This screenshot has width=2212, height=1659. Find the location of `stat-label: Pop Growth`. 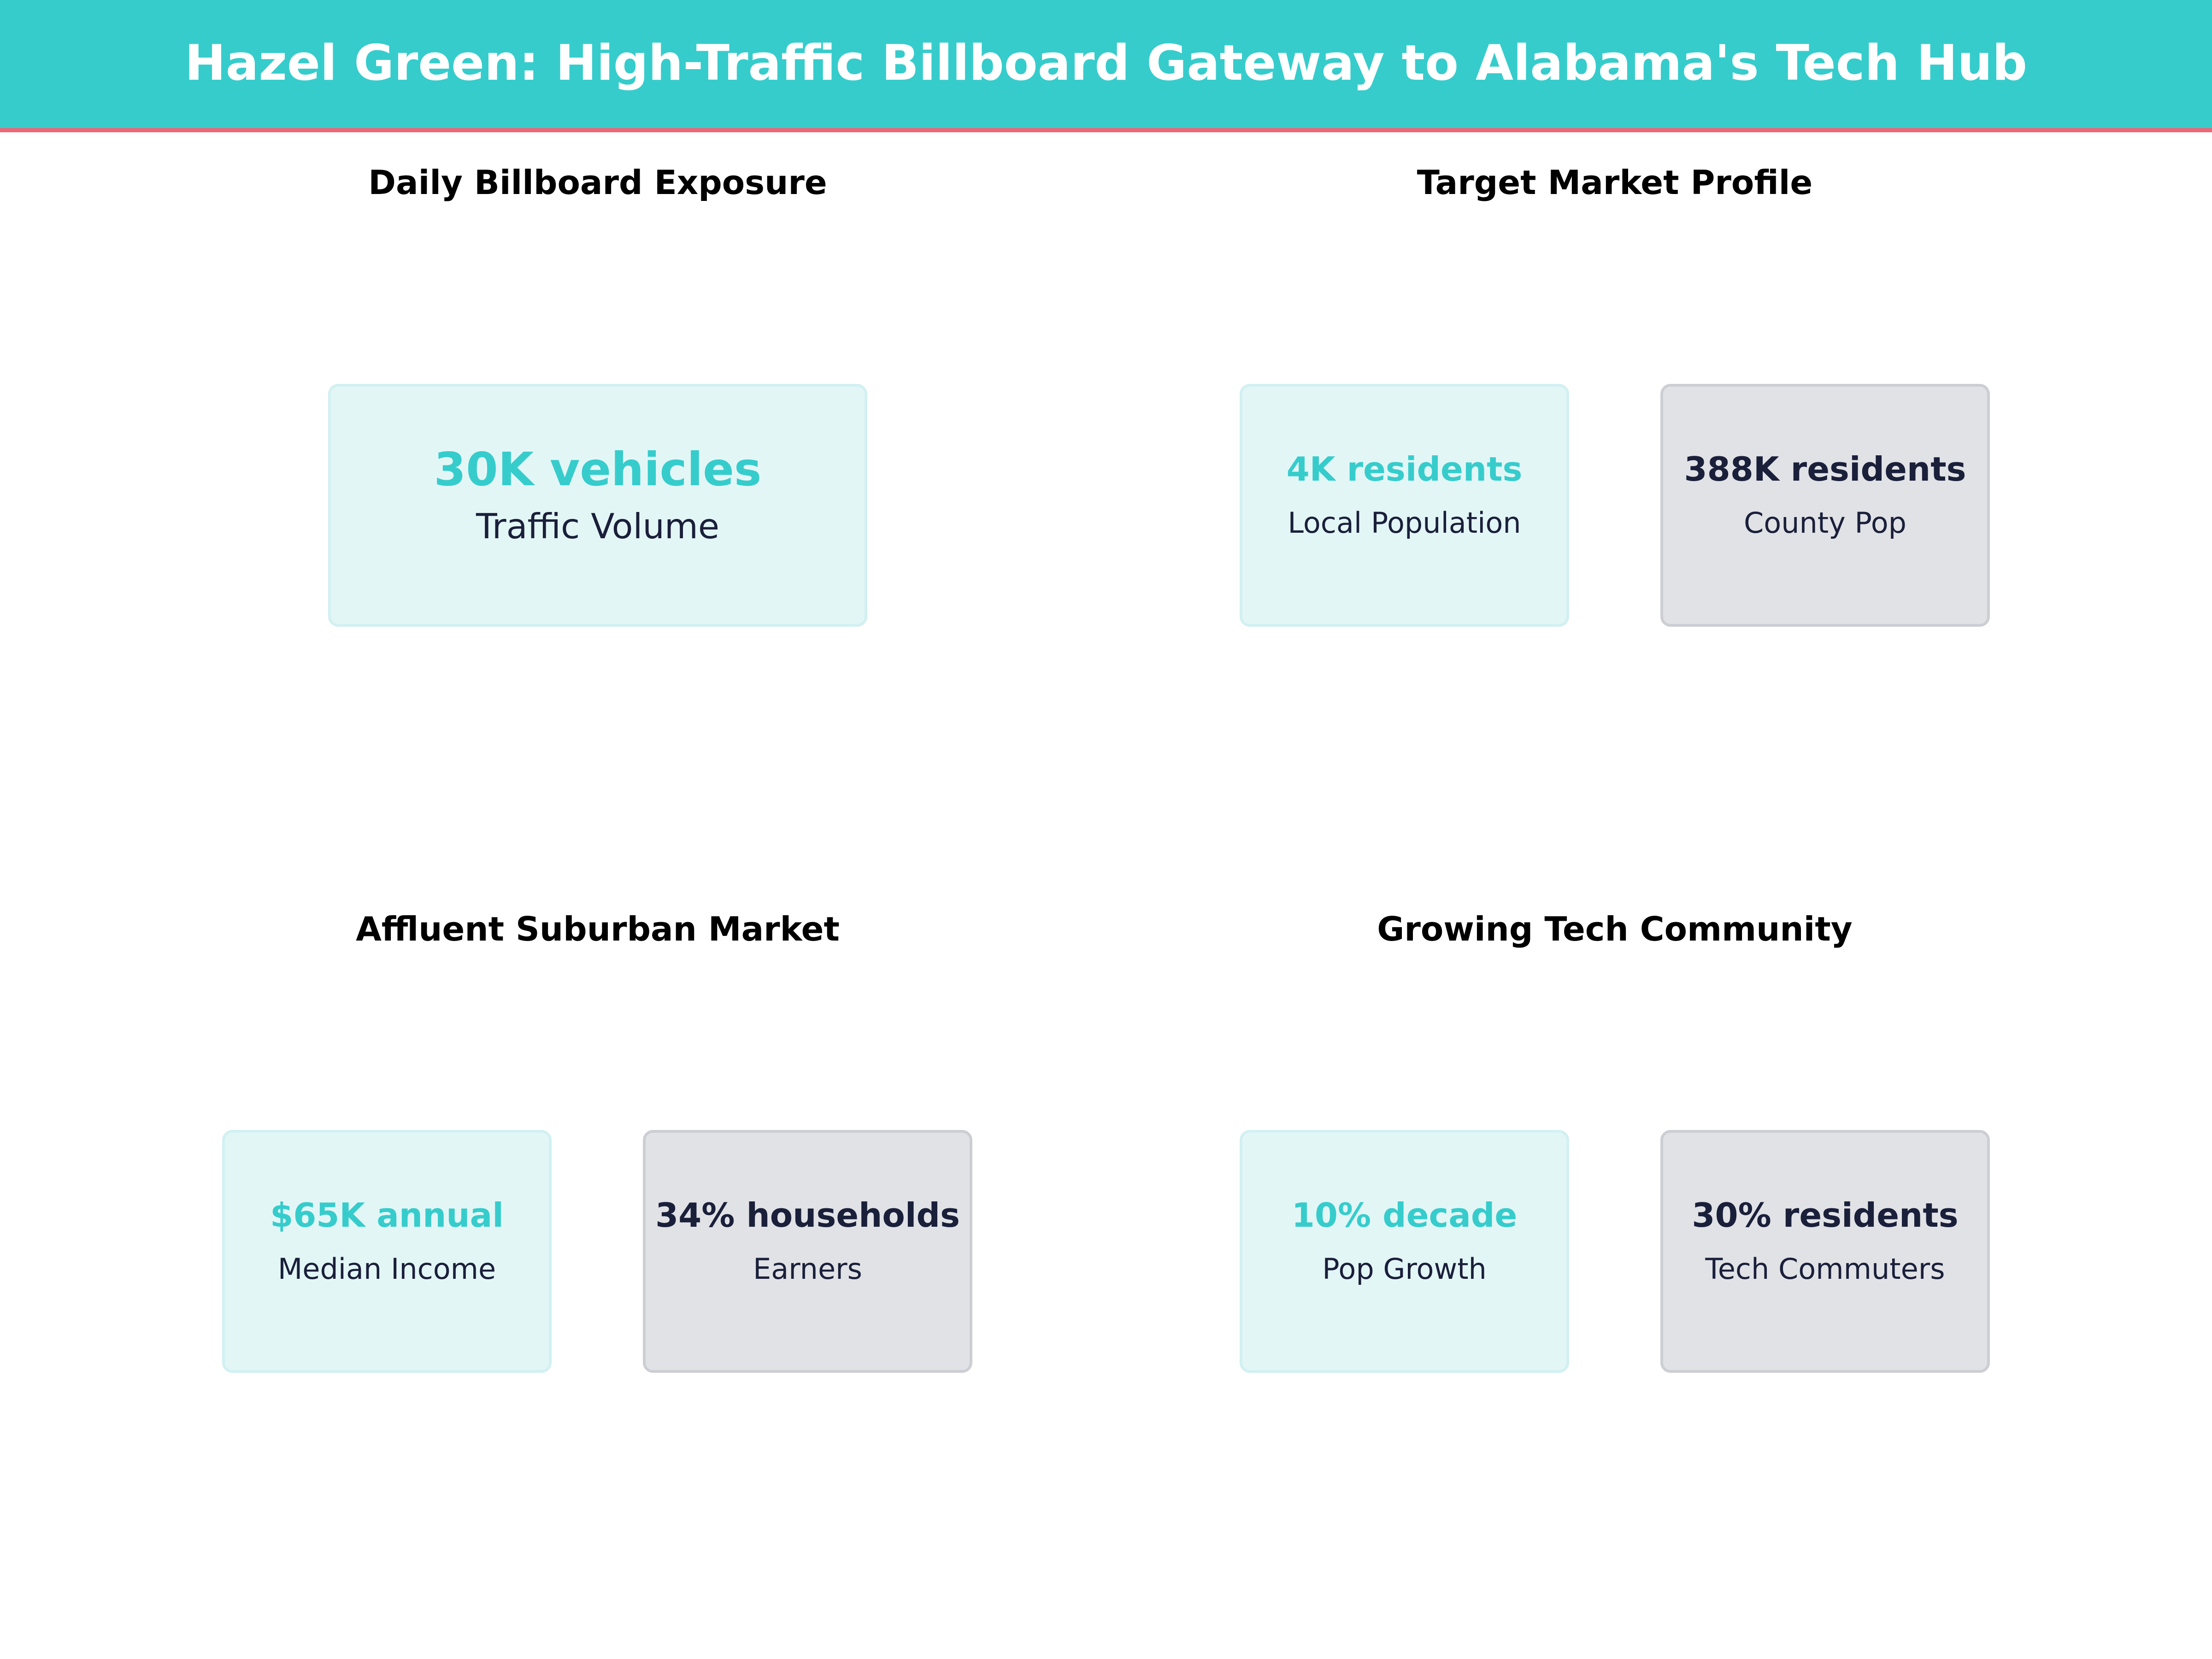

stat-label: Pop Growth is located at coordinates (1404, 1269).